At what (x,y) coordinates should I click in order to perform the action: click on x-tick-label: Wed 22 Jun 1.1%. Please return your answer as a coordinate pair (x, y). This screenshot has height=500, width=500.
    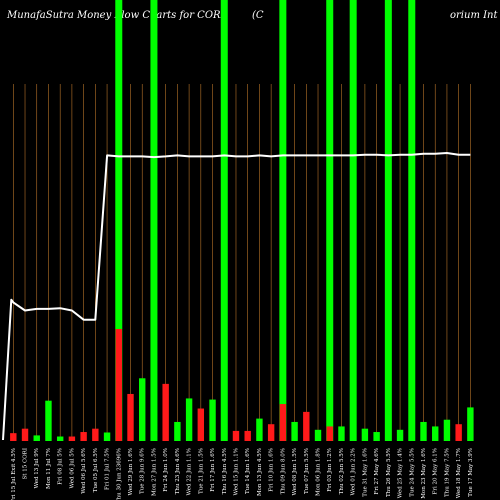
    Looking at the image, I should click on (190, 472).